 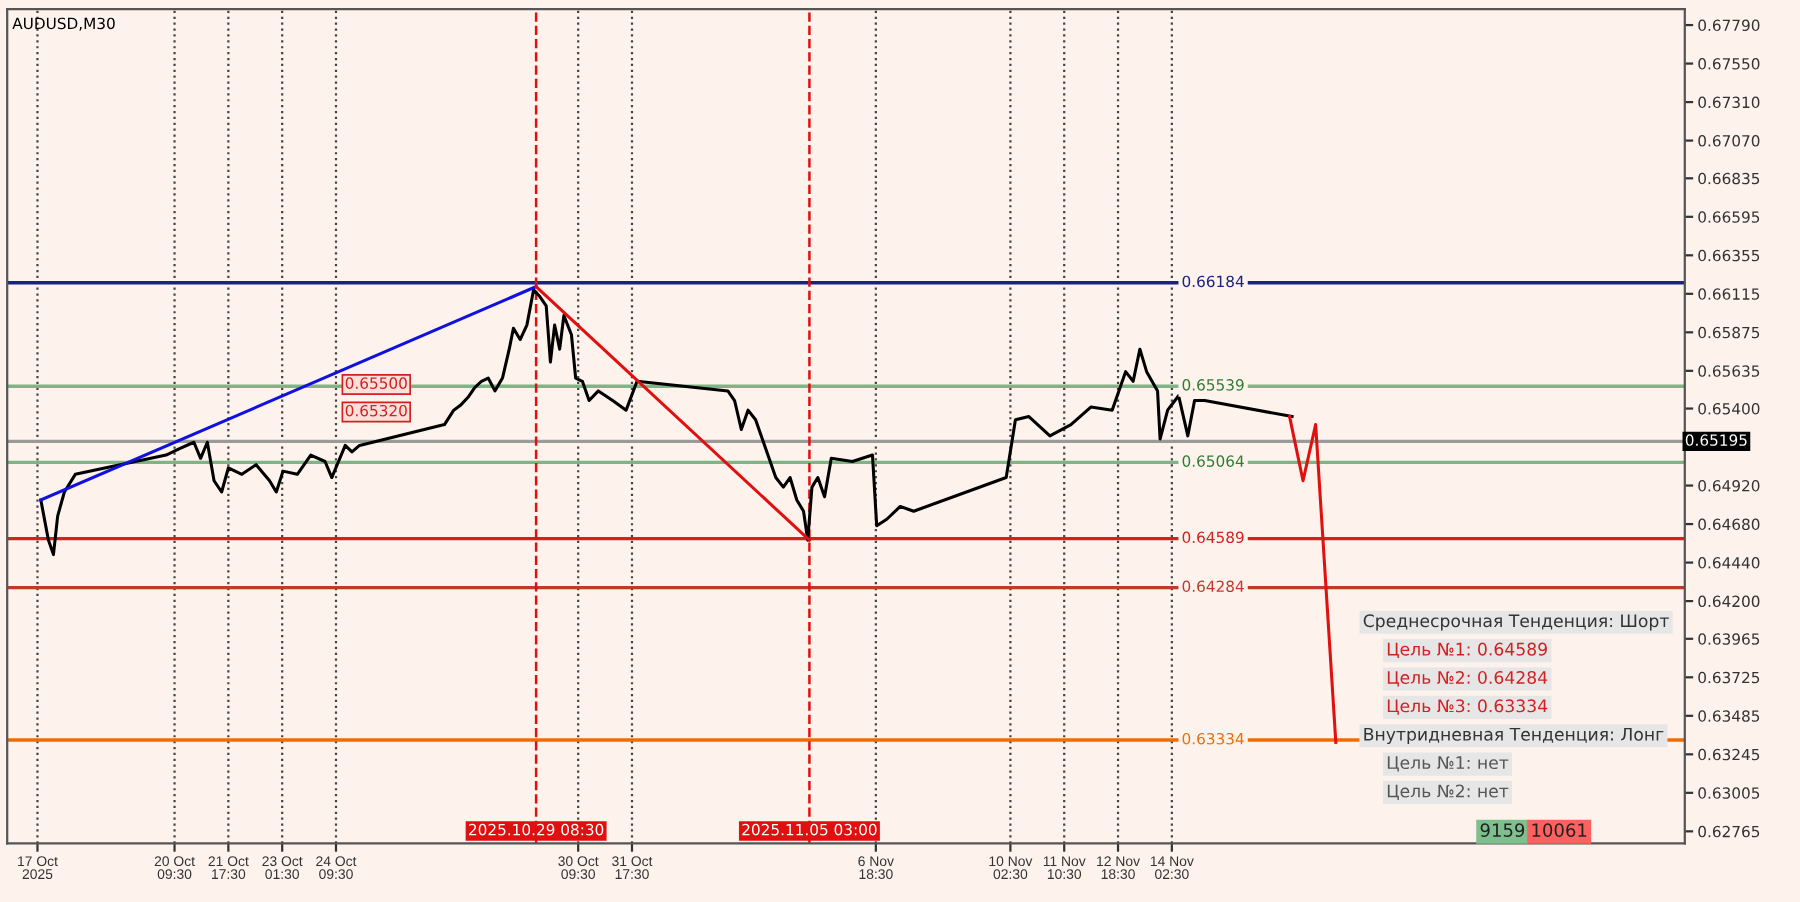 What do you see at coordinates (1502, 830) in the screenshot?
I see `annotation: 9159` at bounding box center [1502, 830].